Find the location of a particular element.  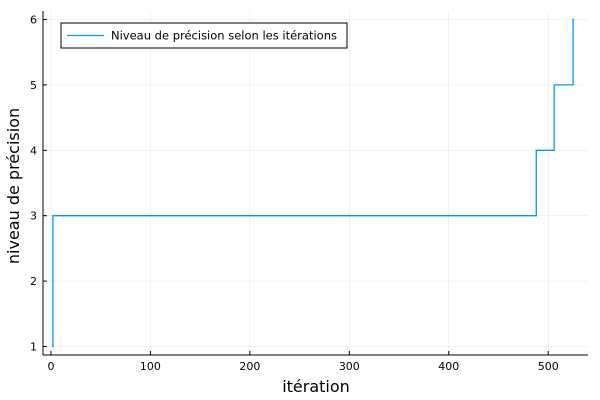

y-tick-label: 3 is located at coordinates (33, 216).